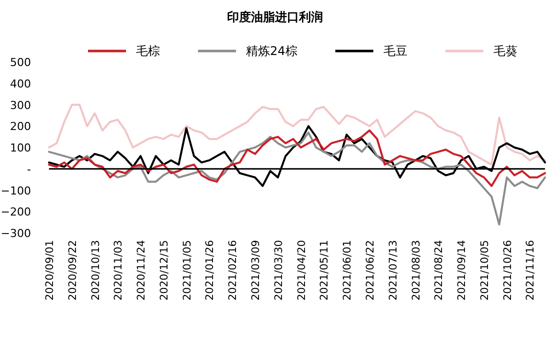  Describe the element at coordinates (275, 17) in the screenshot. I see `chart-title: 印度油脂进口利润` at that location.